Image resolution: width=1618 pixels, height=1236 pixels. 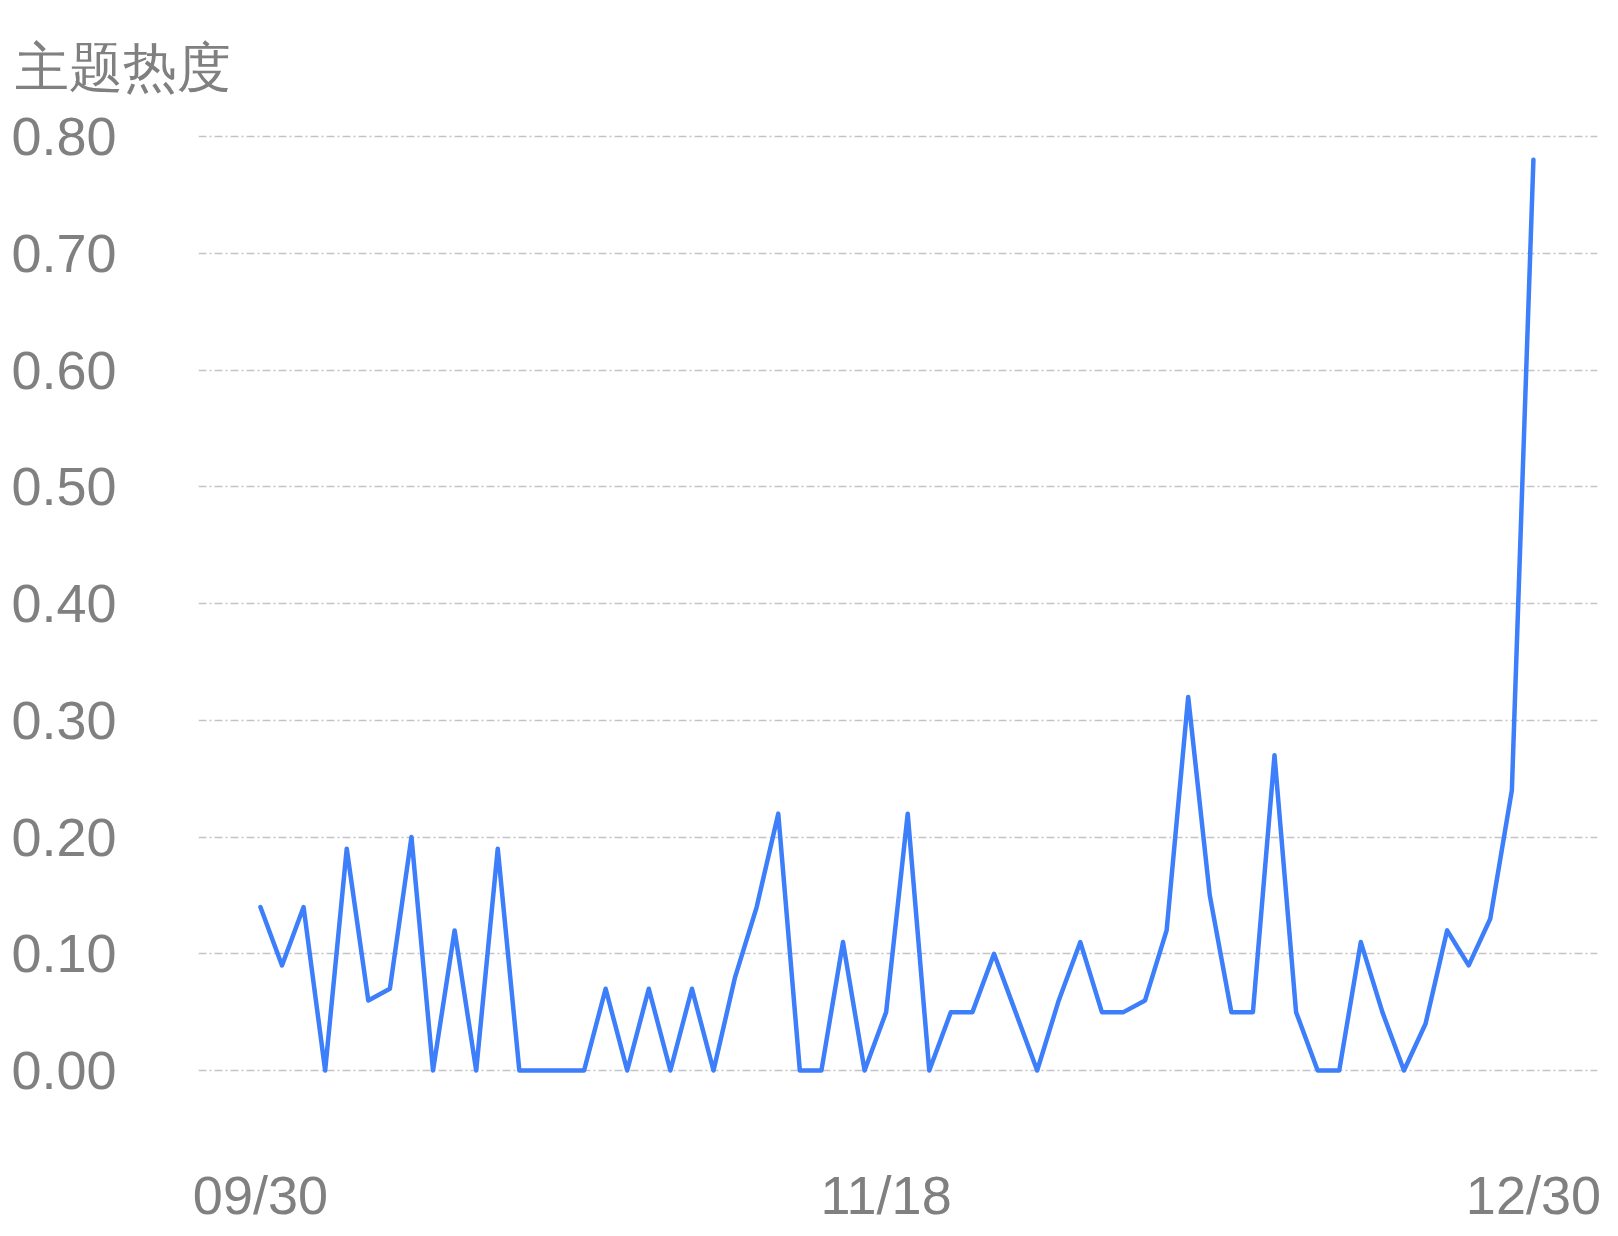 I want to click on x-tick-label: 11/18, so click(x=886, y=1194).